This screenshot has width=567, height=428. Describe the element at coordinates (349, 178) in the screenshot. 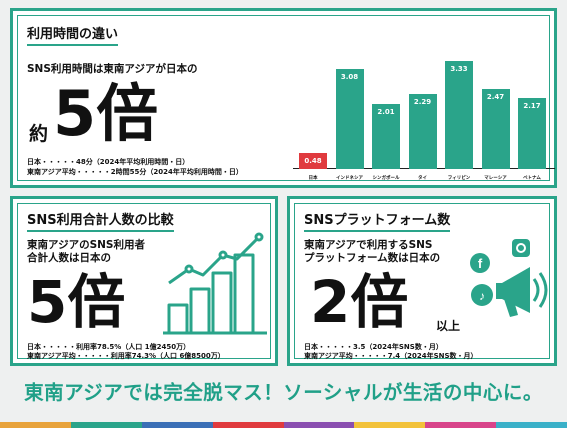

I see `category-label: インドネシア` at that location.